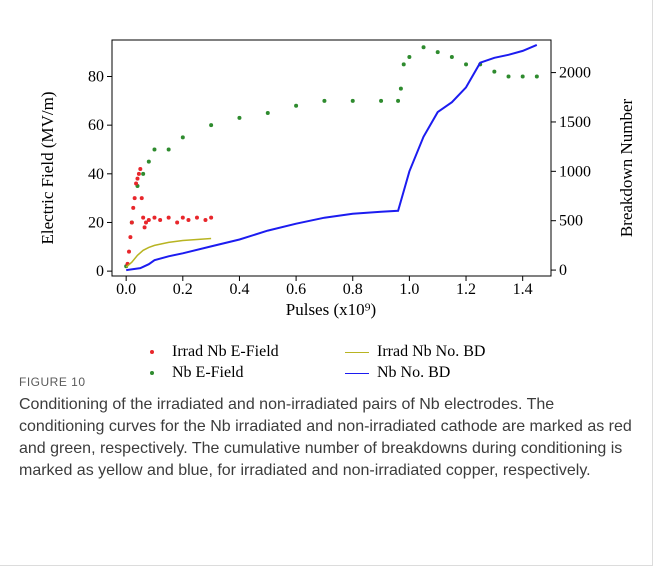  Describe the element at coordinates (52, 382) in the screenshot. I see `figure-label: FIGURE 10` at that location.